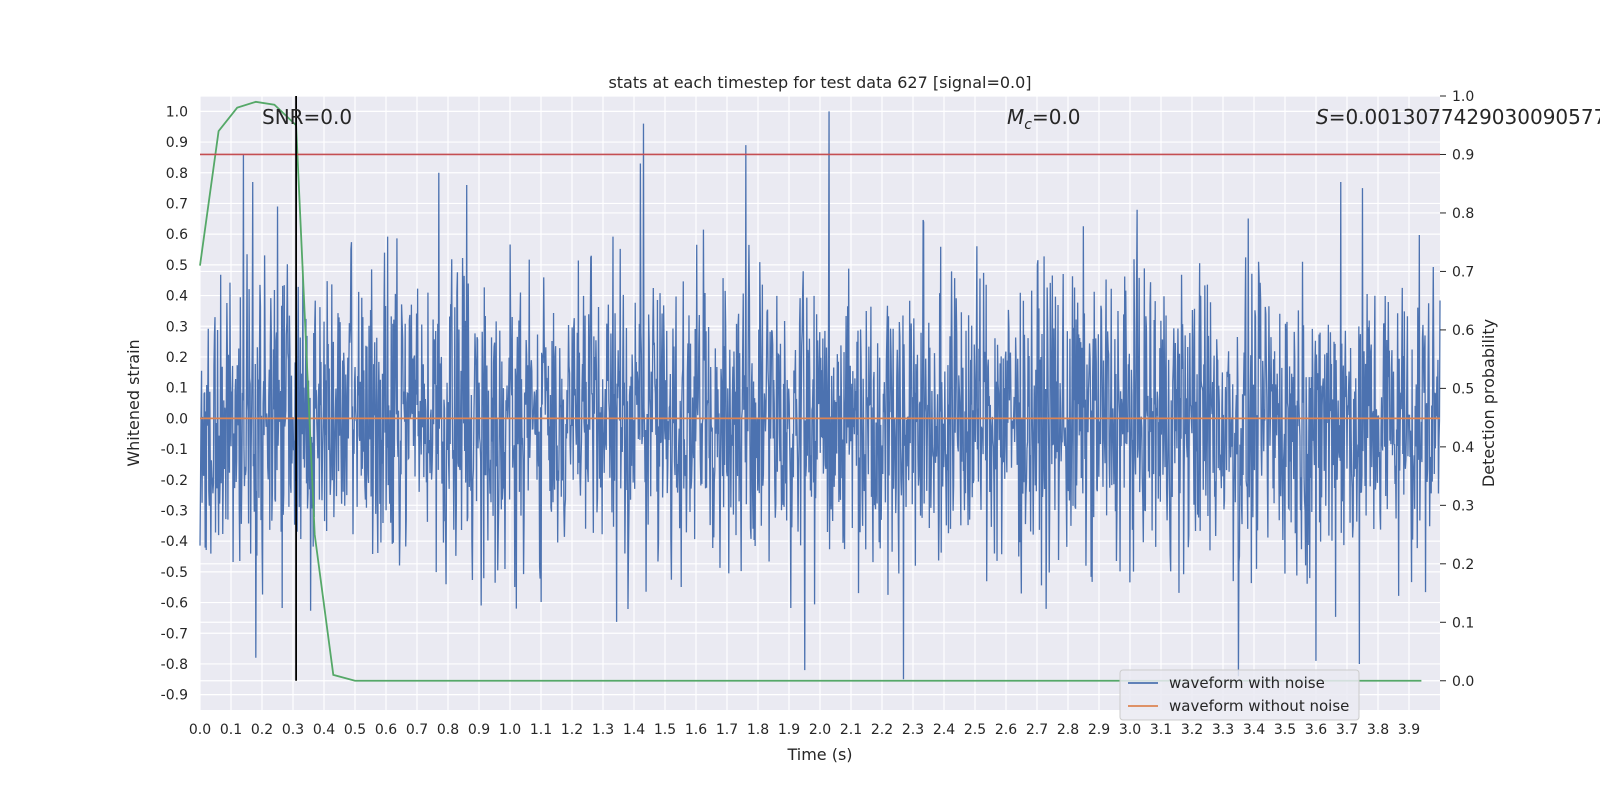 The width and height of the screenshot is (1600, 800). Describe the element at coordinates (1056, 117) in the screenshot. I see `mc-value: =0.0` at that location.